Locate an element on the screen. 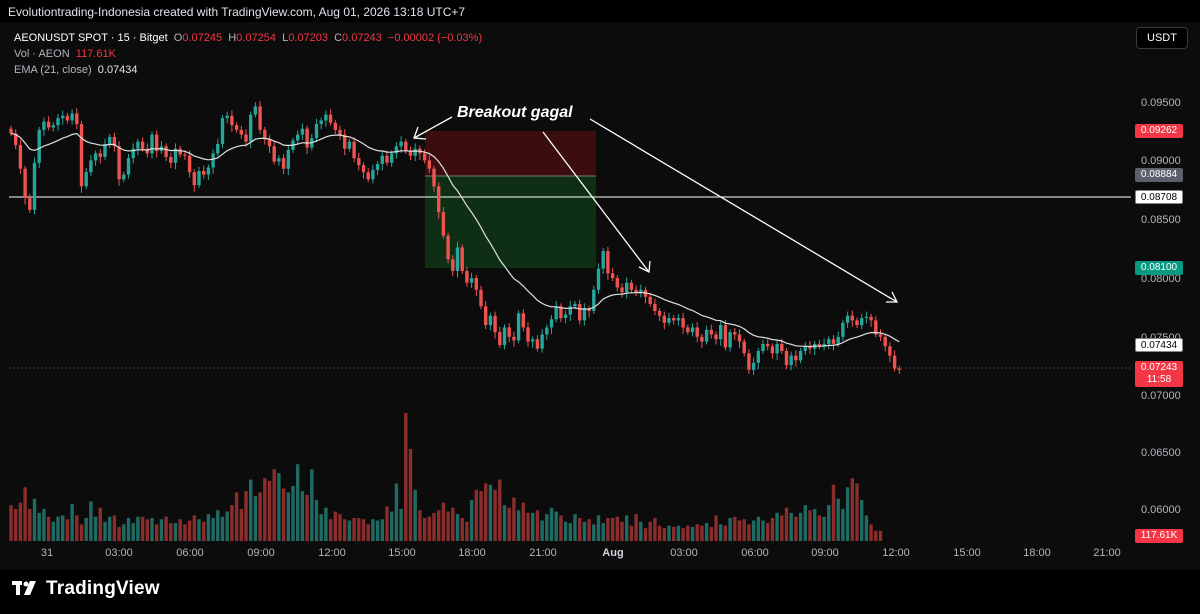  breakout-annotation: Breakout gagal is located at coordinates (515, 112).